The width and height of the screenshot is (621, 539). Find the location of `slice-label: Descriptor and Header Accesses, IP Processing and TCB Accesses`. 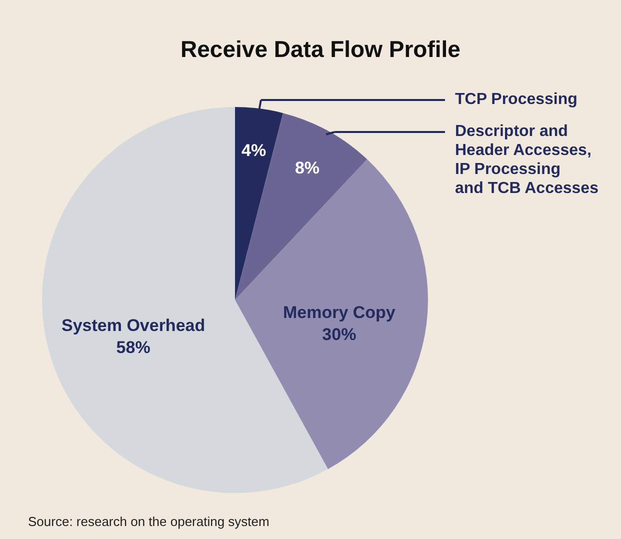

slice-label: Descriptor and Header Accesses, IP Processing and TCB Accesses is located at coordinates (527, 160).